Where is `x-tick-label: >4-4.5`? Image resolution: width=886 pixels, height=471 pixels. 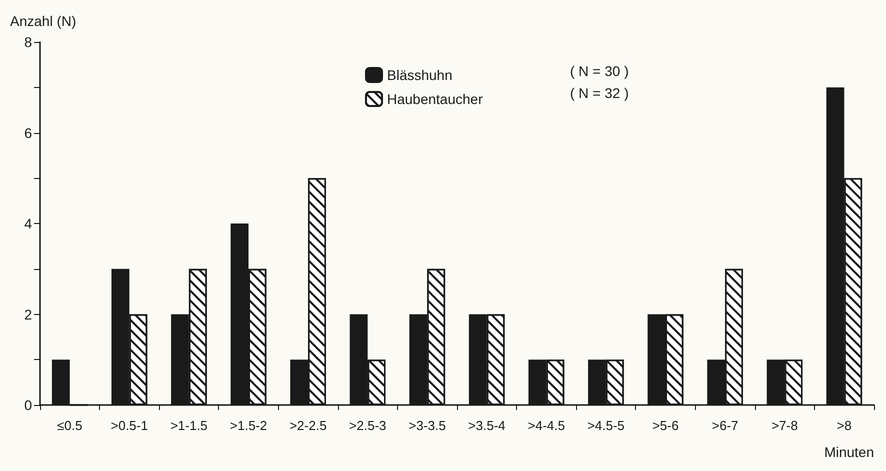 x-tick-label: >4-4.5 is located at coordinates (546, 425).